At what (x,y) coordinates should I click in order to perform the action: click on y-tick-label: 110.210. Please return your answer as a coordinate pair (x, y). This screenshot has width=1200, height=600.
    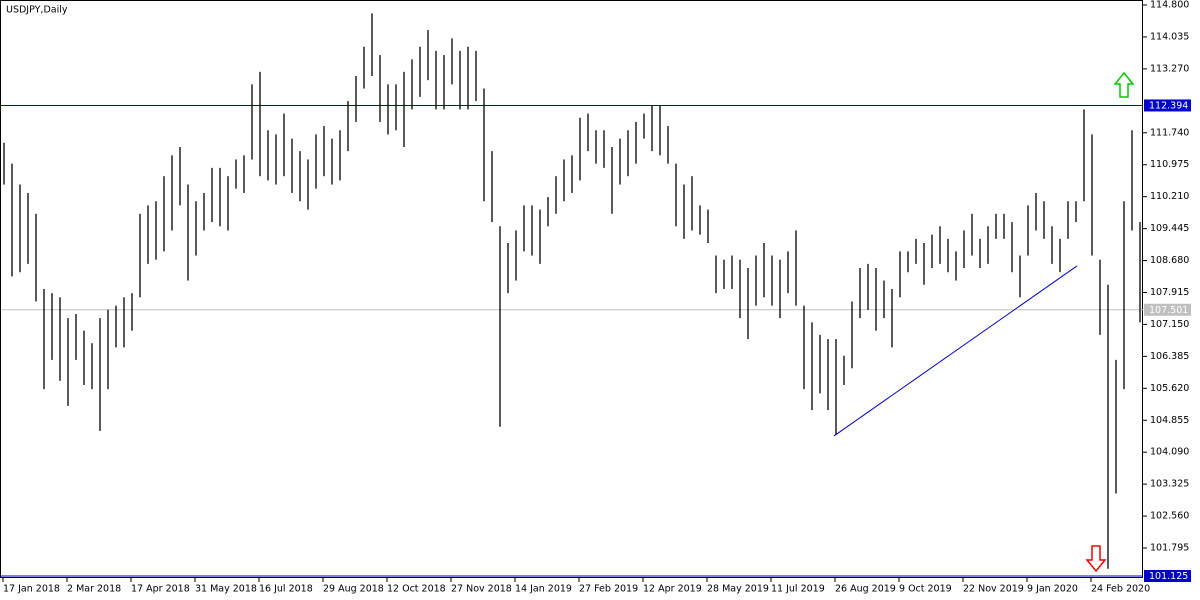
    Looking at the image, I should click on (1169, 196).